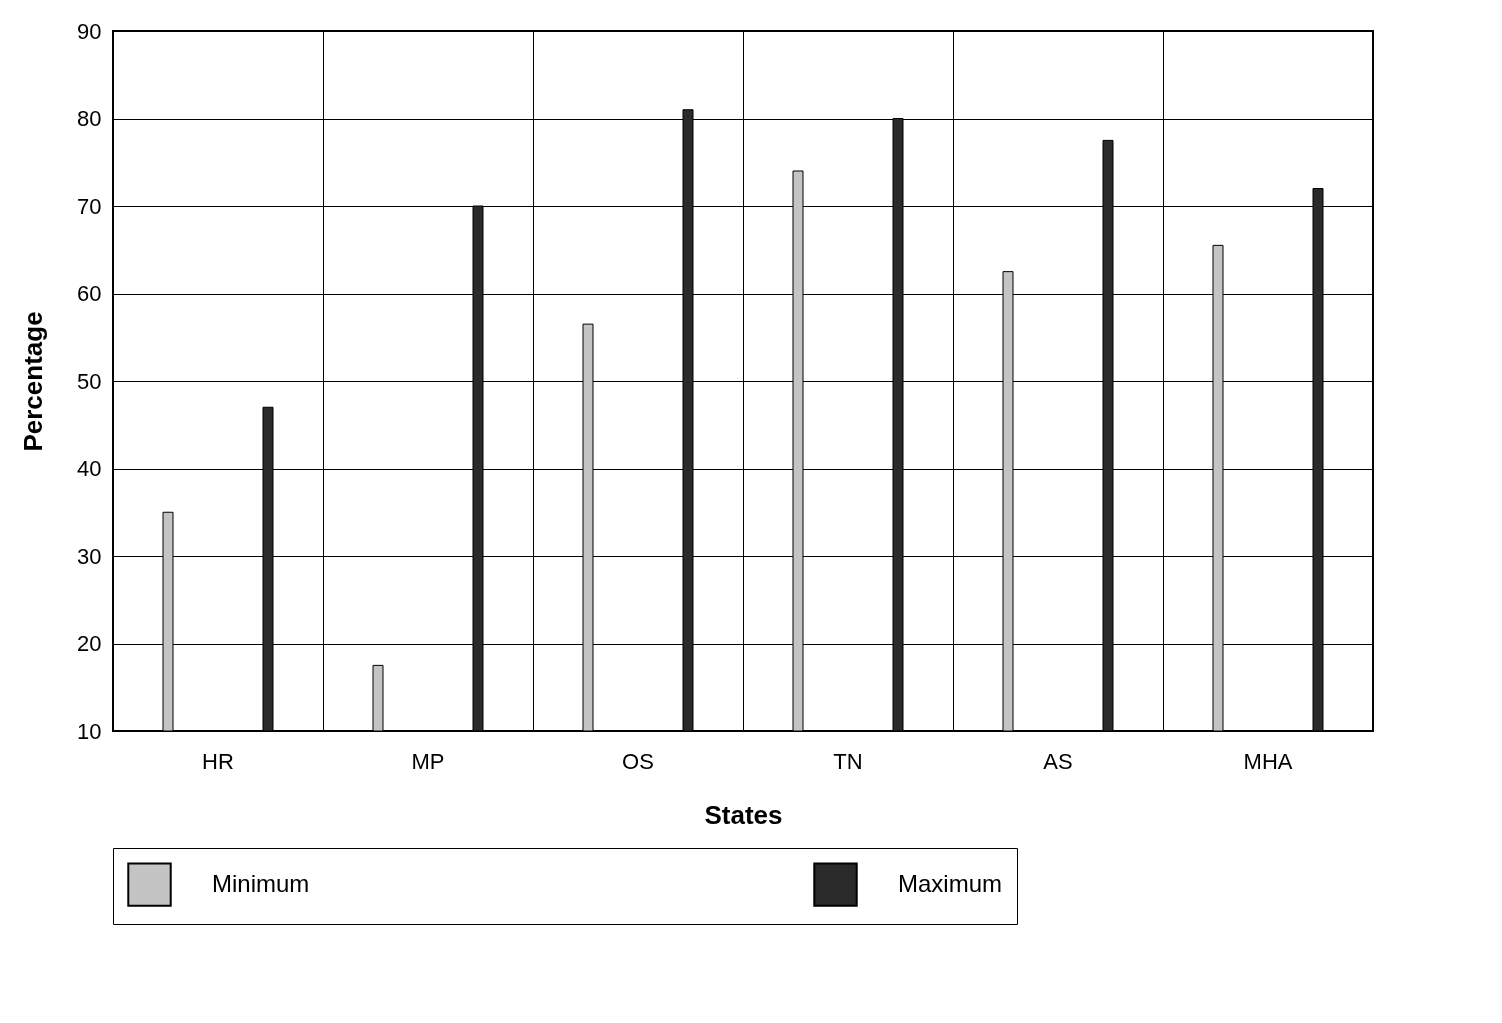 This screenshot has height=1023, width=1502. I want to click on x-tick-label: MP, so click(428, 761).